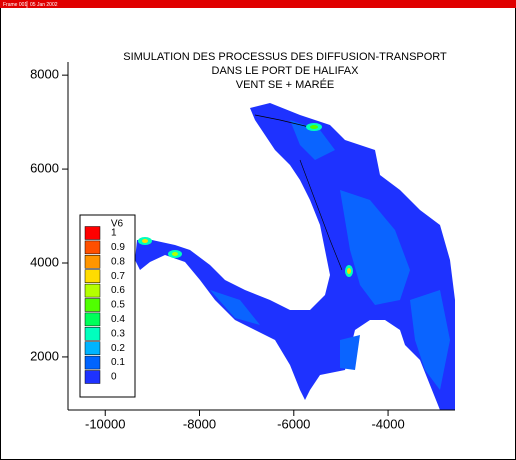 This screenshot has width=516, height=460. What do you see at coordinates (285, 84) in the screenshot?
I see `chart-title: VENT SE + MARÉE` at bounding box center [285, 84].